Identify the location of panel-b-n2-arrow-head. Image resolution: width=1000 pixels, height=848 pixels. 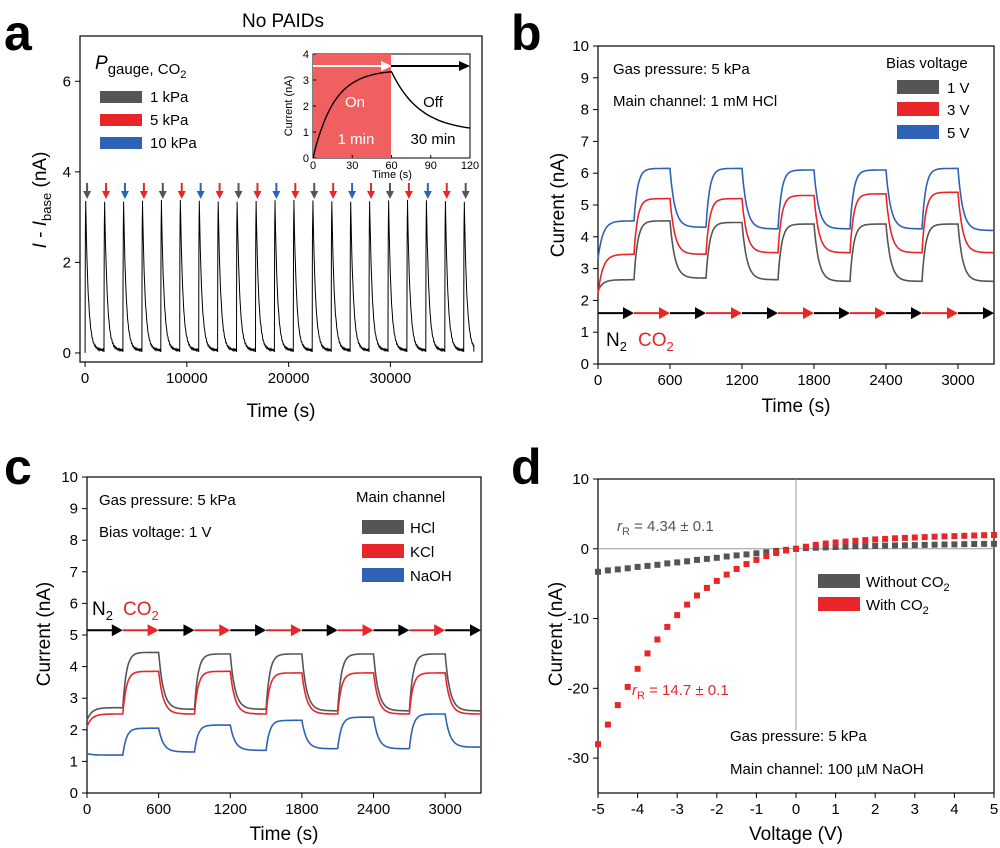
(844, 313).